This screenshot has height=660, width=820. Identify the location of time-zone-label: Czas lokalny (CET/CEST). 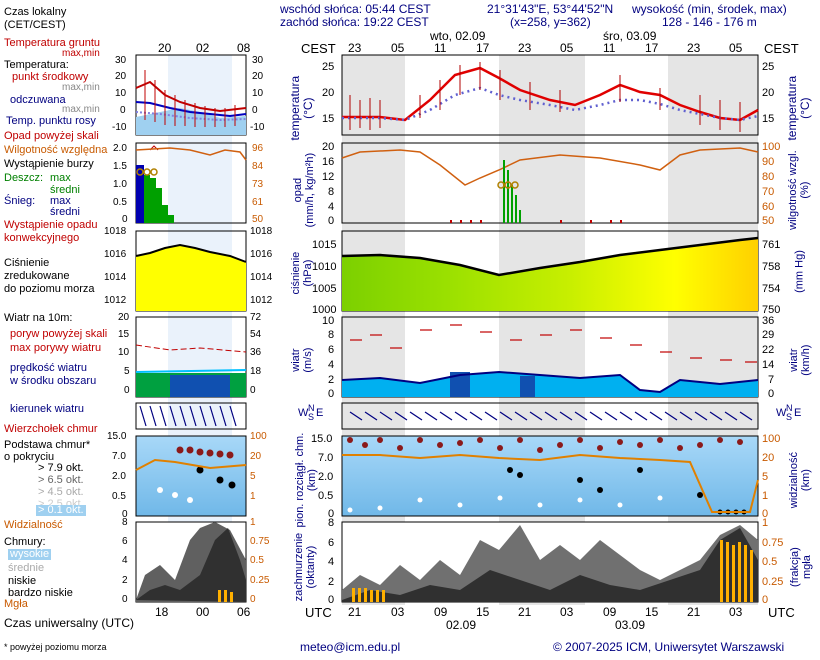
(35, 18).